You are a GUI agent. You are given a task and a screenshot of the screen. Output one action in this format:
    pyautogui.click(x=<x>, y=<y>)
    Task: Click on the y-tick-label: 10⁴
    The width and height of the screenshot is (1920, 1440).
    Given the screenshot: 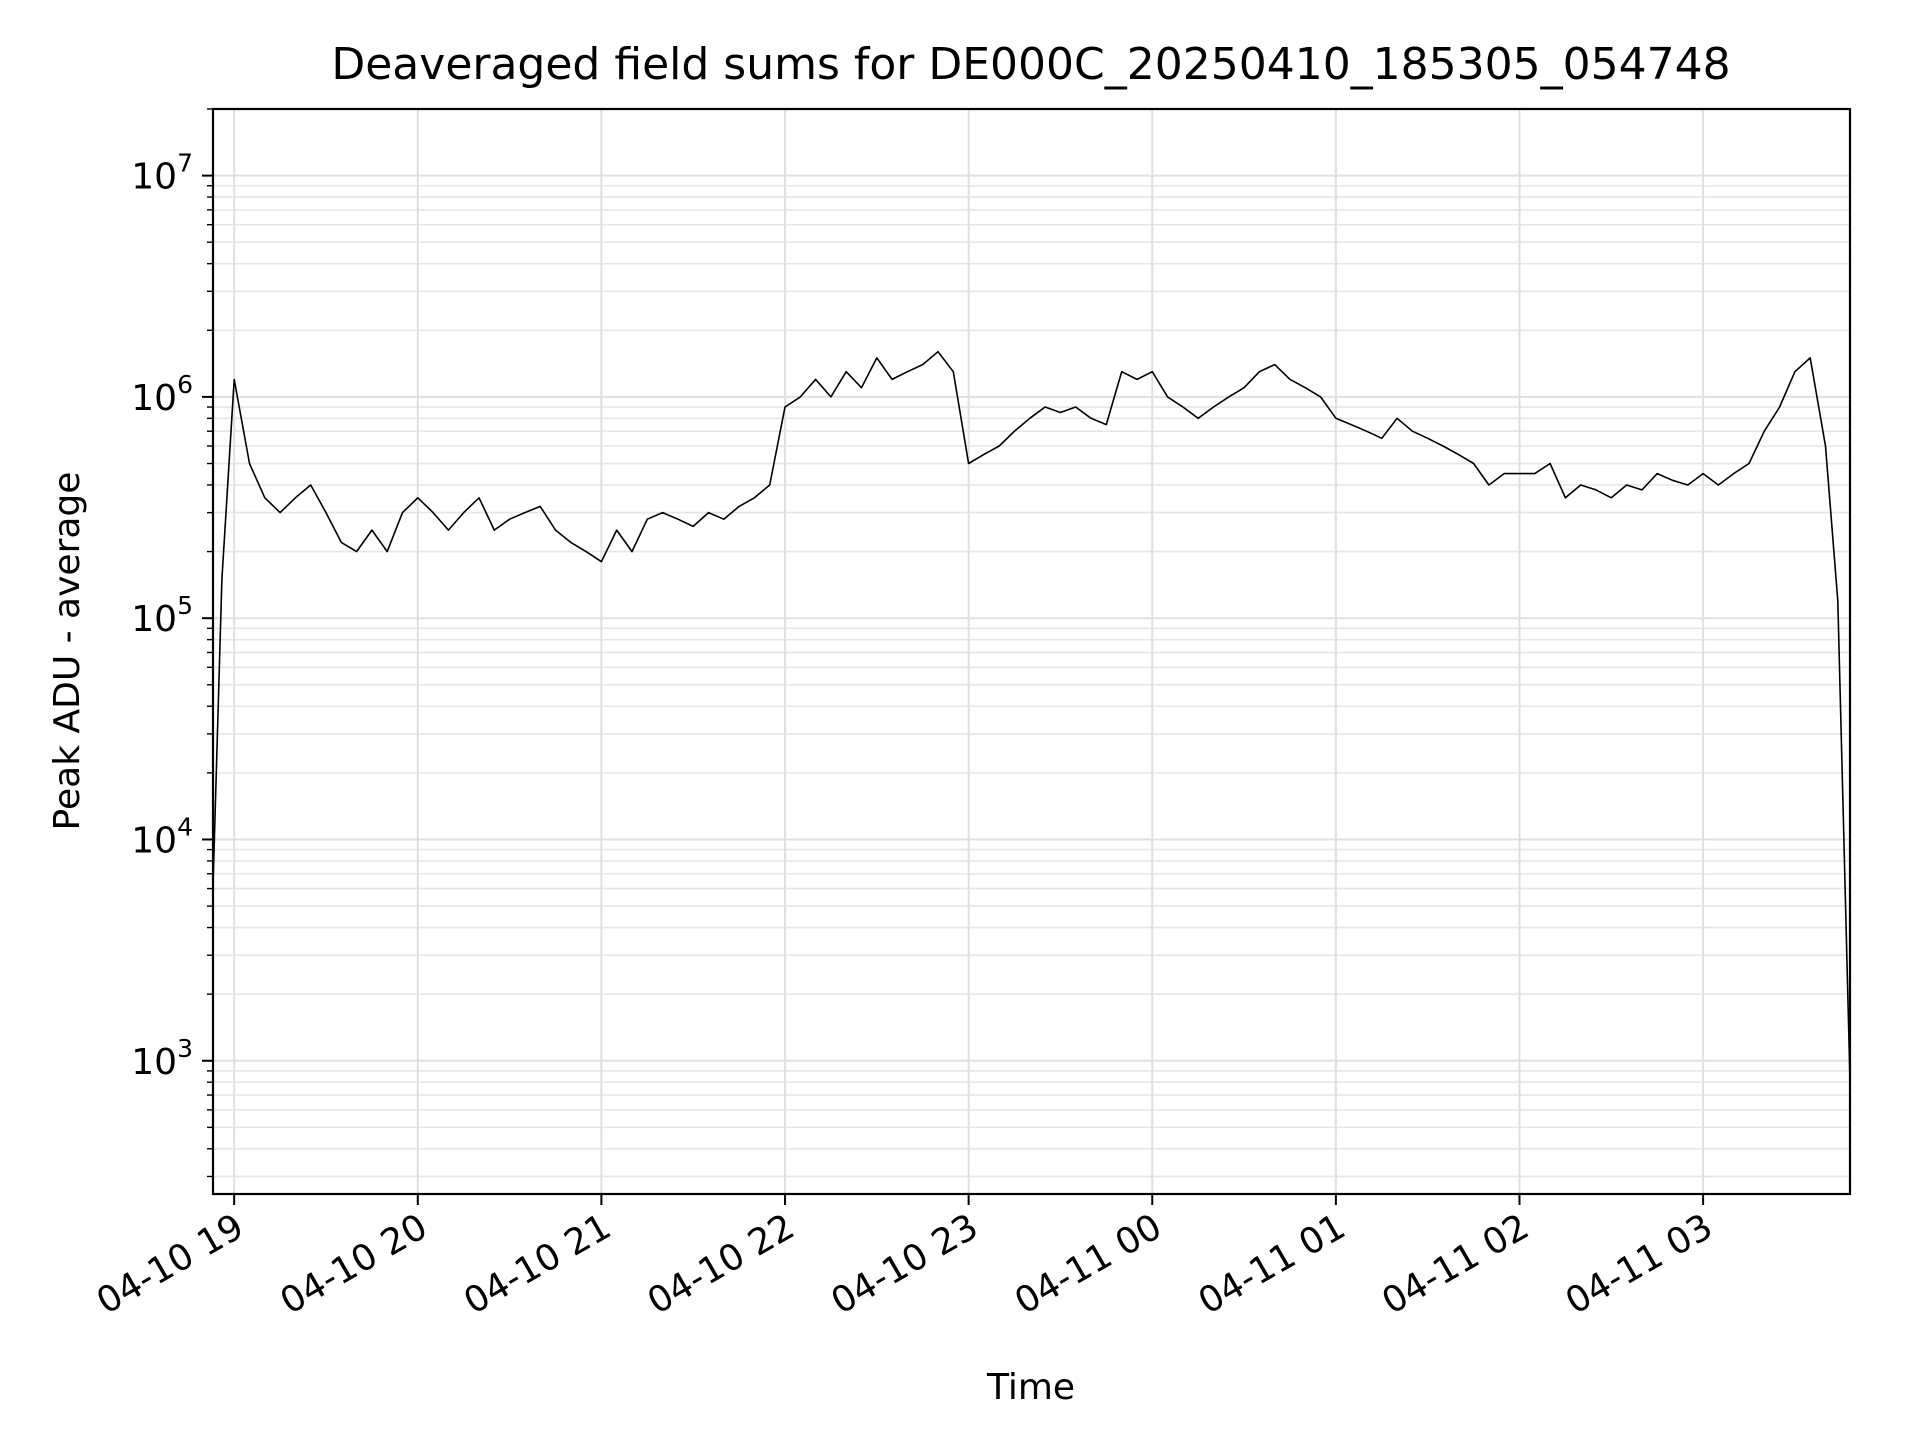 What is the action you would take?
    pyautogui.click(x=162, y=836)
    